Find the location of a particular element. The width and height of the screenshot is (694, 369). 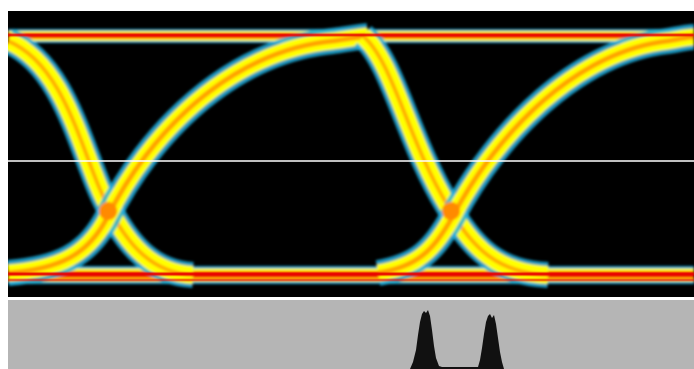

panel-divider is located at coordinates (351, 298).